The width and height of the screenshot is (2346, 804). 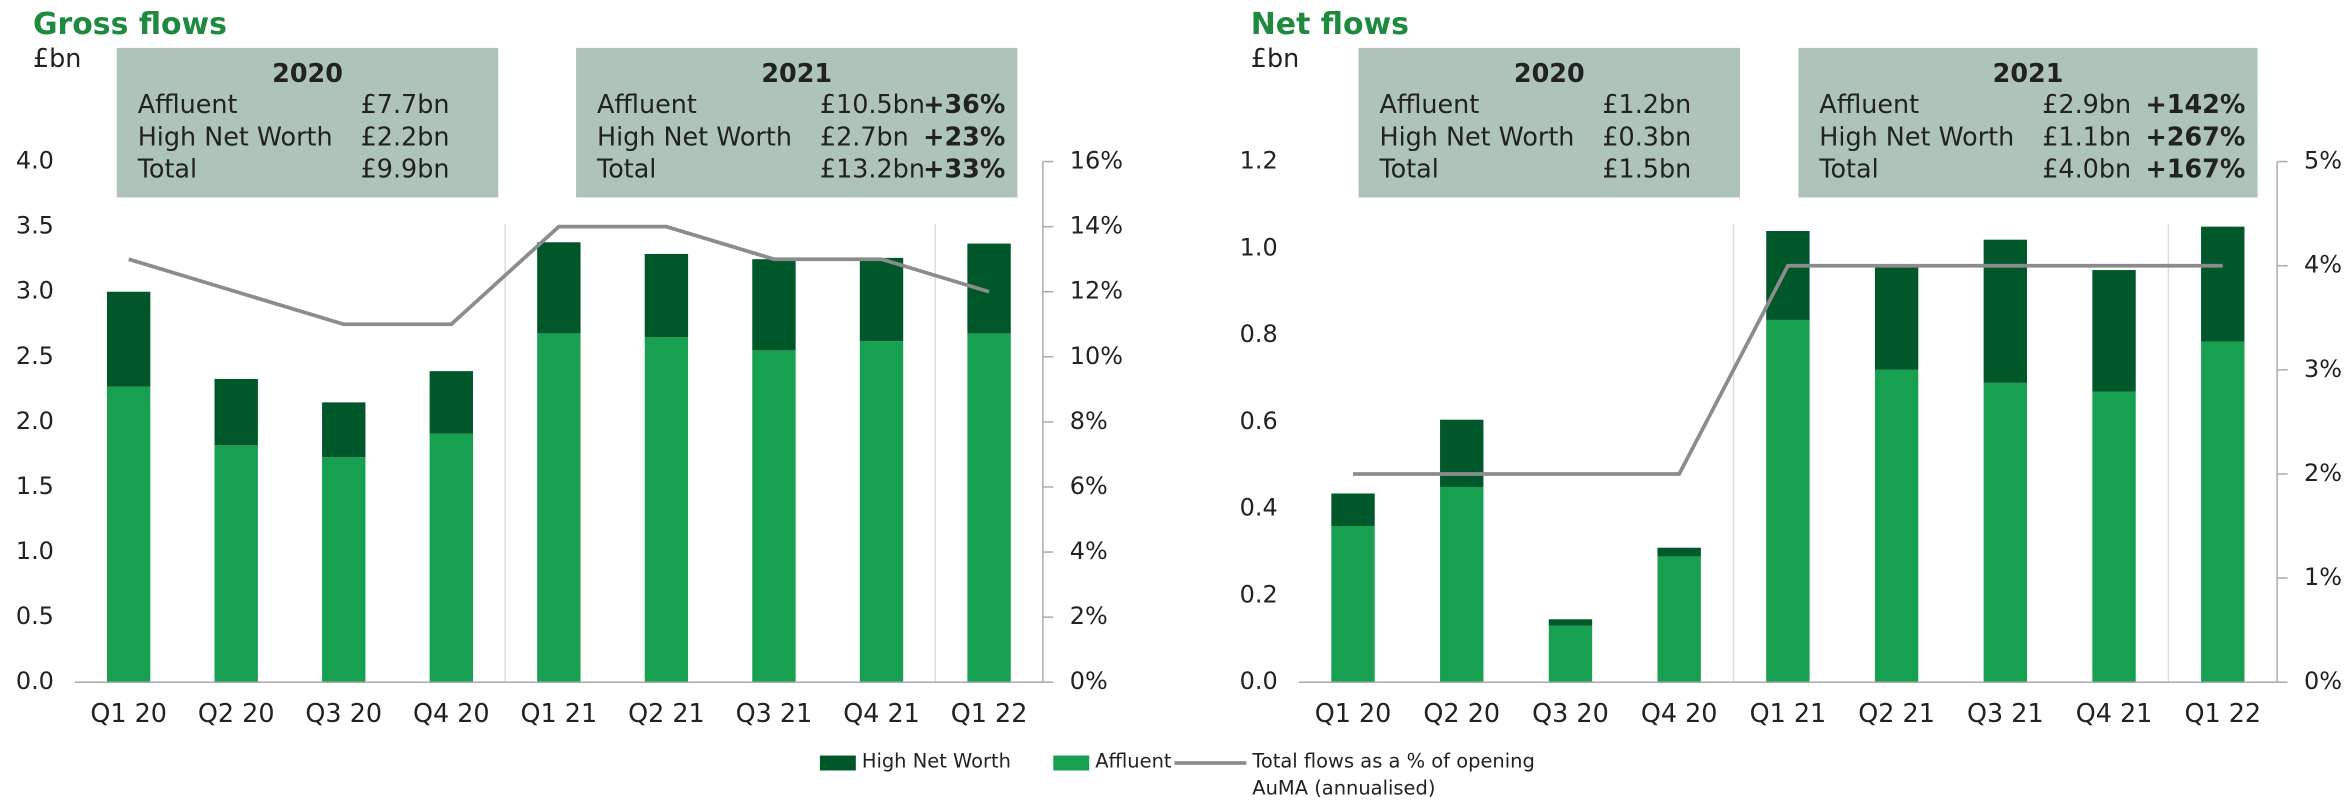 I want to click on box-cell: £13.2bn, so click(x=872, y=169).